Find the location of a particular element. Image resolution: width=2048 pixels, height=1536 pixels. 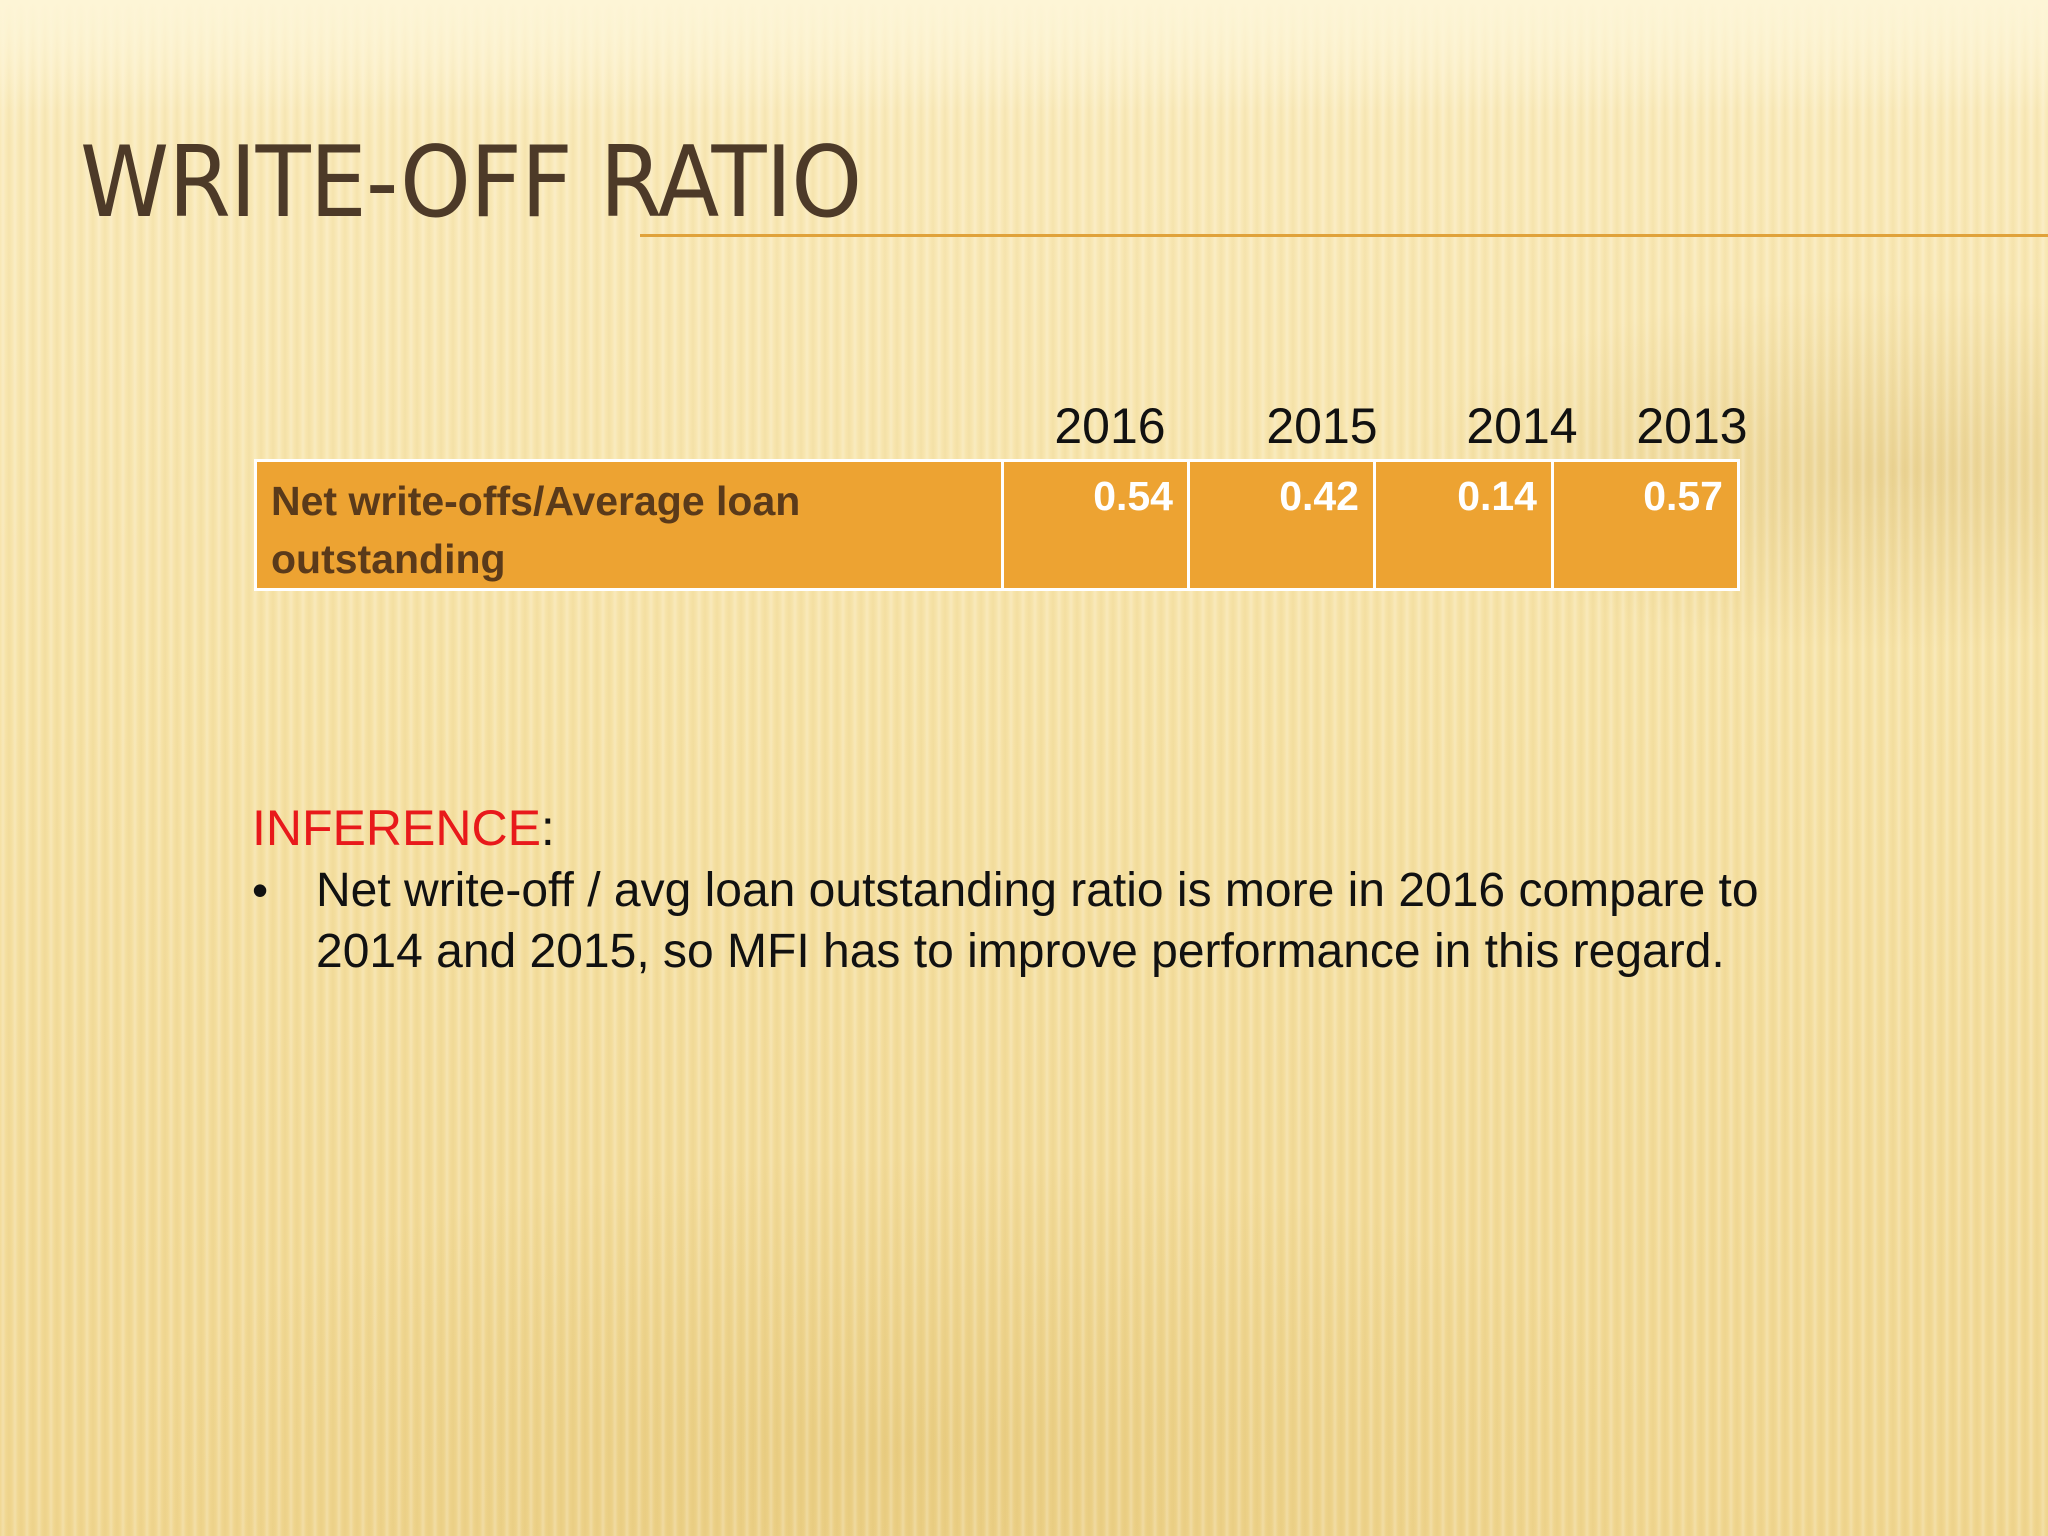

title-underline is located at coordinates (1344, 235).